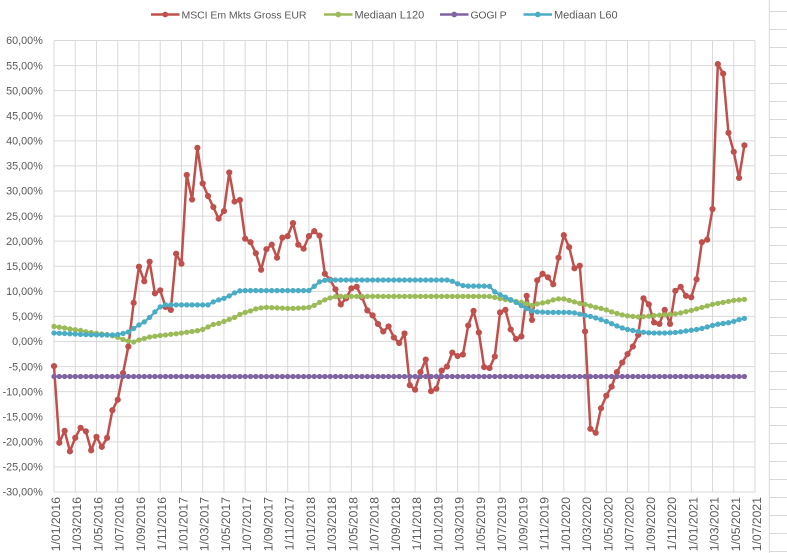 Image resolution: width=787 pixels, height=553 pixels. I want to click on svg-text: 20,00%, so click(24, 242).